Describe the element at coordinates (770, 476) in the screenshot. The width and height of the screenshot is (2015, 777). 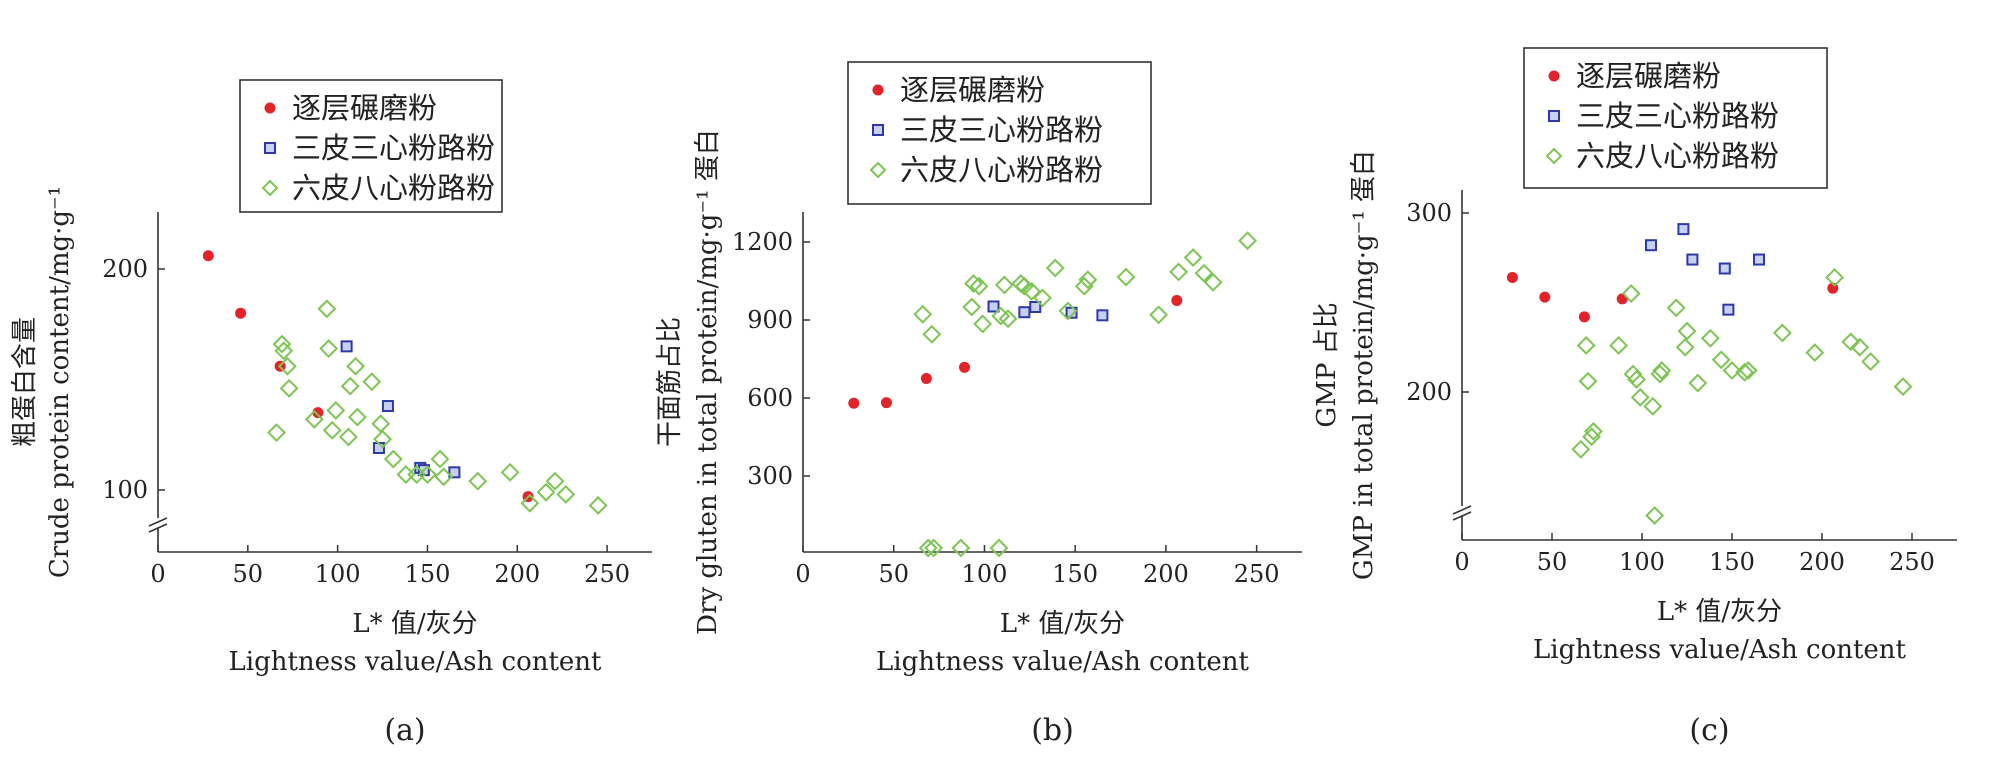
I see `y-tick-label: 300` at that location.